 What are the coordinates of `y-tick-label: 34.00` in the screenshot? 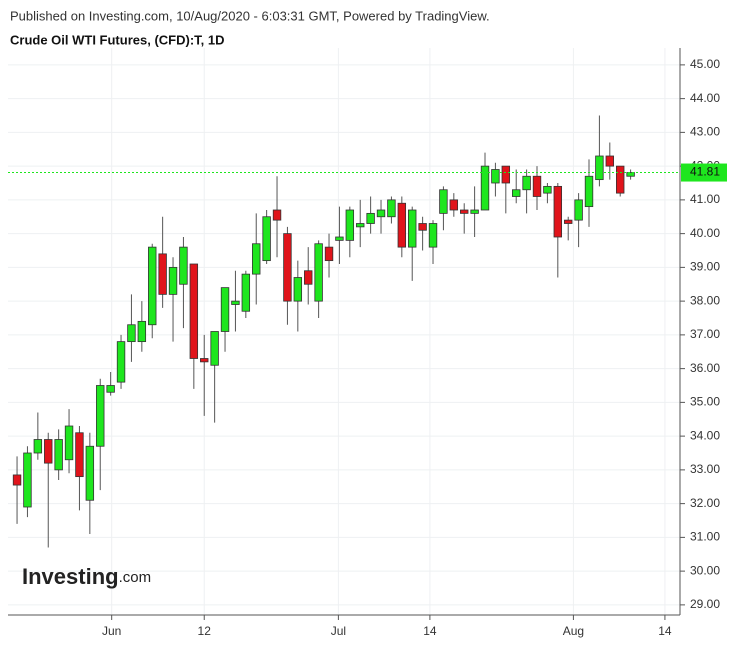 It's located at (705, 435).